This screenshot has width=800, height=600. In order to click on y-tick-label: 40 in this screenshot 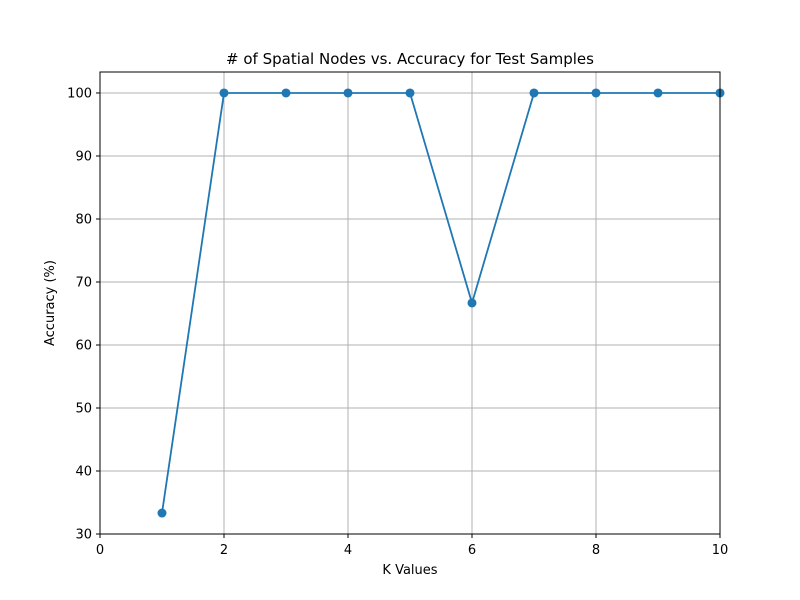, I will do `click(83, 471)`.